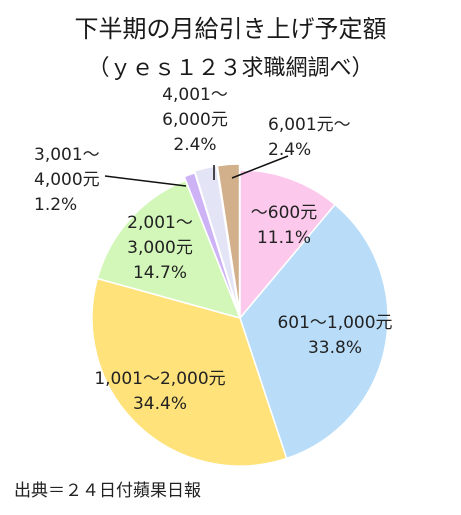 This screenshot has width=461, height=515. Describe the element at coordinates (230, 68) in the screenshot. I see `chart-subtitle: （ｙｅｓ１２３求職網調べ）` at that location.